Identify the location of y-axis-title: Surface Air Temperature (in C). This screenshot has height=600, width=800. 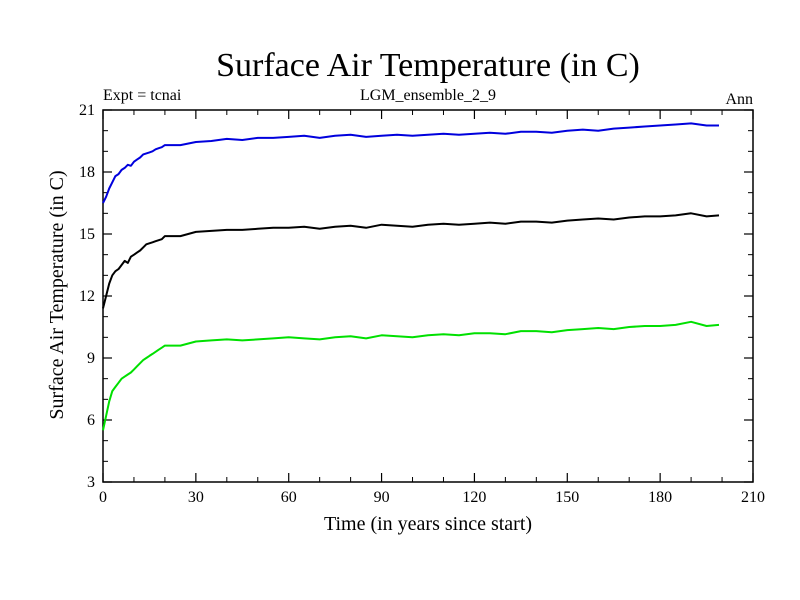
(57, 294).